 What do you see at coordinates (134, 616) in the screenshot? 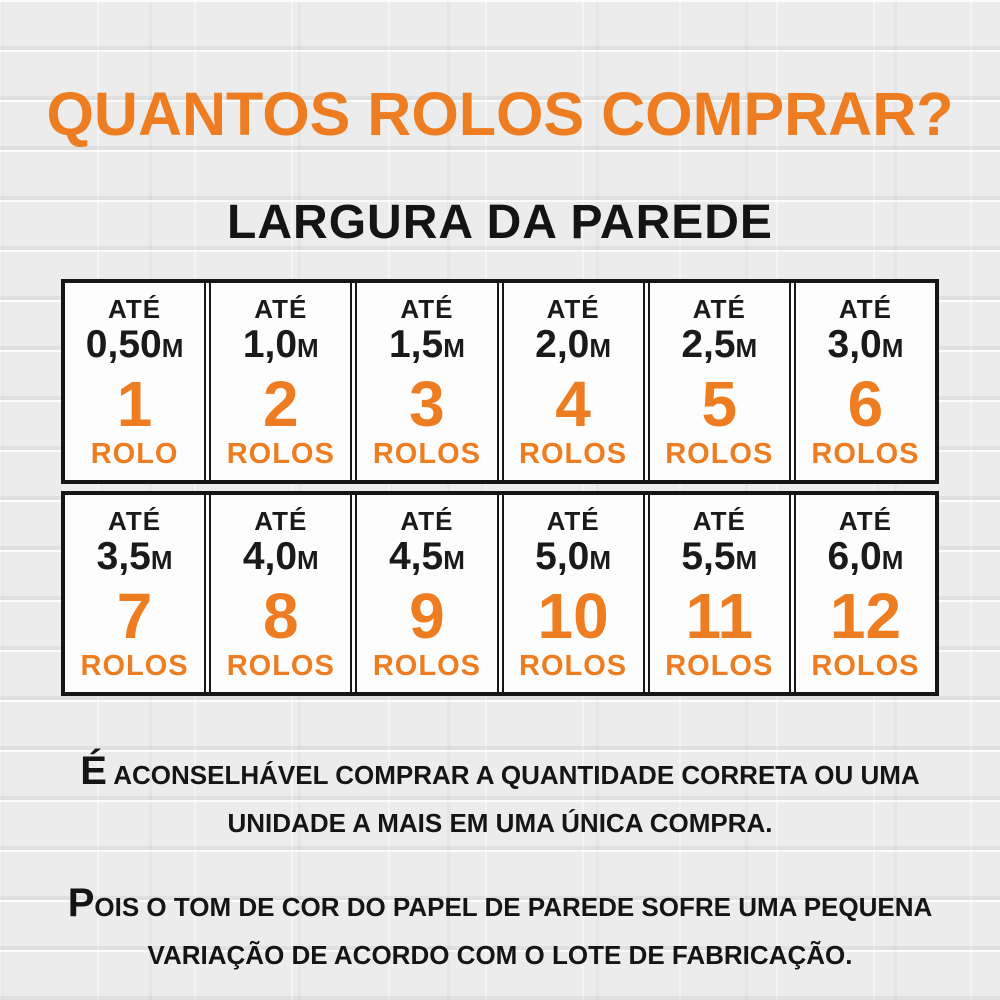
I see `roll-count: 7` at bounding box center [134, 616].